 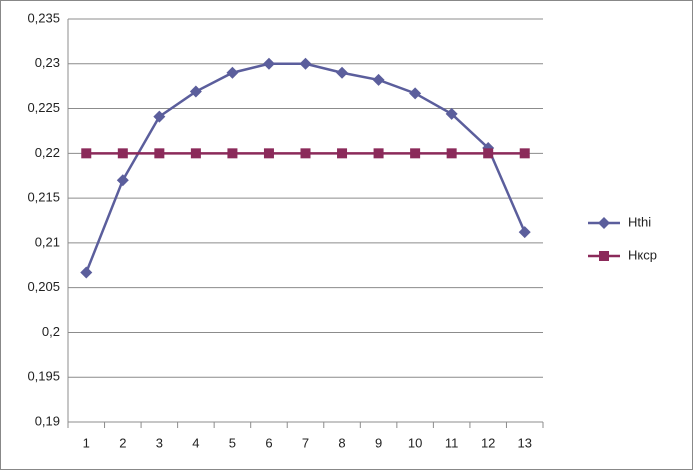 I want to click on y-tick-label: 0,22, so click(x=47, y=152).